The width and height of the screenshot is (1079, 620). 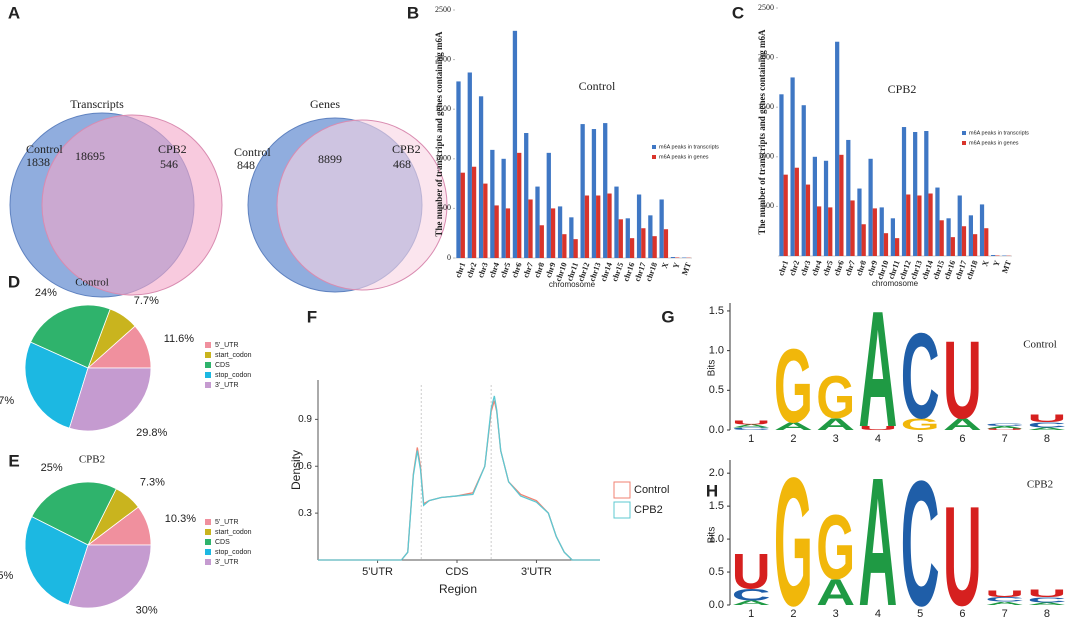 What do you see at coordinates (13, 460) in the screenshot?
I see `panel-label: E` at bounding box center [13, 460].